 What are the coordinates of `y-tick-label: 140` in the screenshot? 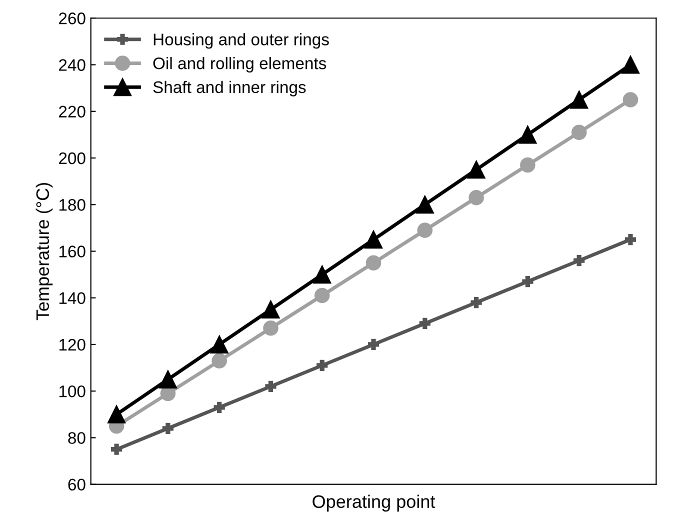 It's located at (72, 298).